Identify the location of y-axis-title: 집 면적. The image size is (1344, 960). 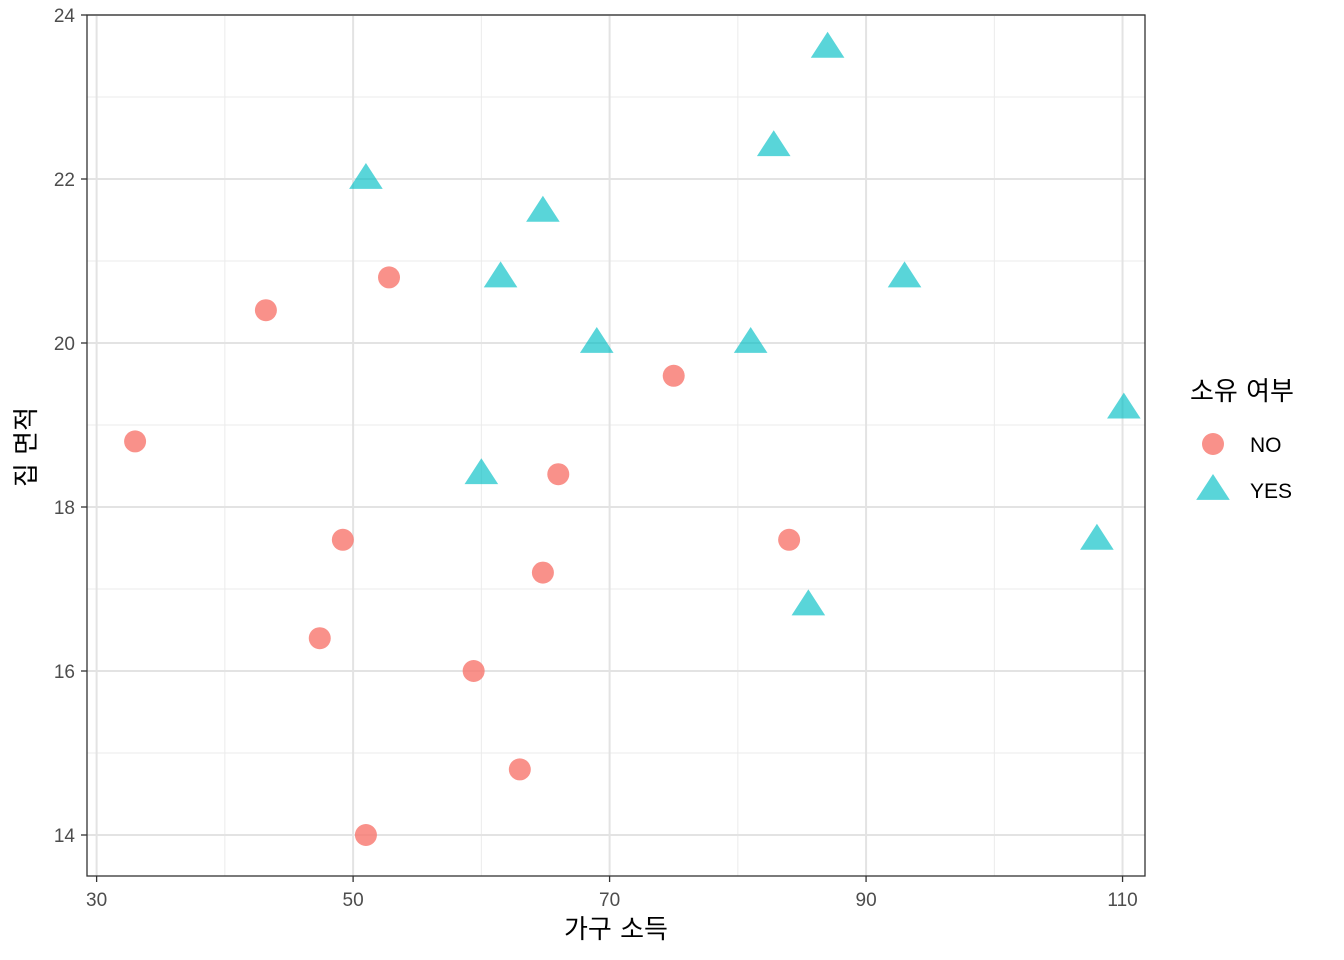
(27, 447).